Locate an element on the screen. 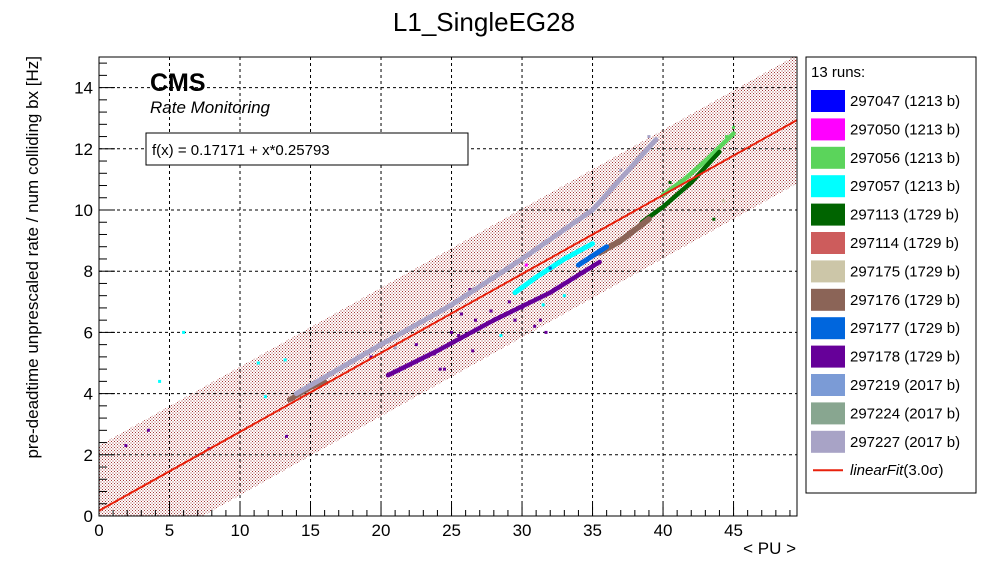 This screenshot has height=572, width=996. chart-title: L1_SingleEG28 is located at coordinates (484, 22).